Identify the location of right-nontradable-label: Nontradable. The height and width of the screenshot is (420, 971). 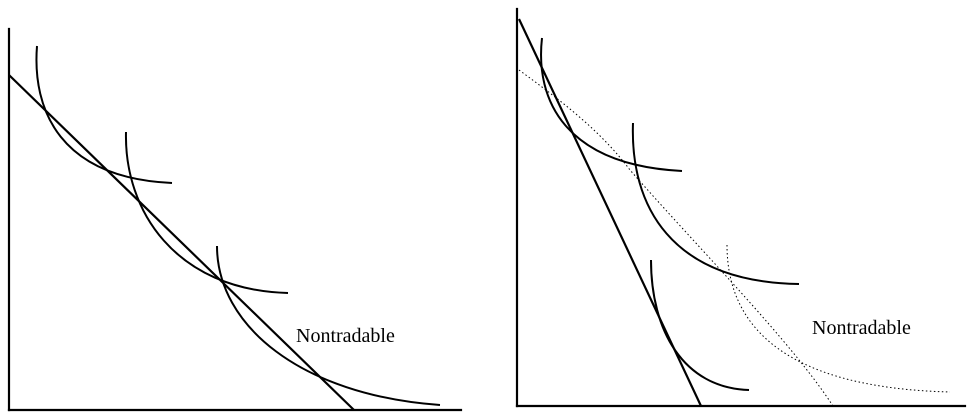
(861, 328).